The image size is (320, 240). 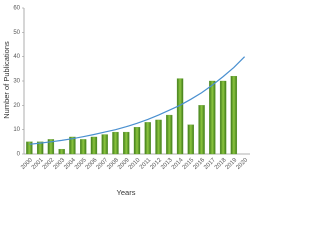 What do you see at coordinates (6, 80) in the screenshot?
I see `y-axis-label: Number of Publications` at bounding box center [6, 80].